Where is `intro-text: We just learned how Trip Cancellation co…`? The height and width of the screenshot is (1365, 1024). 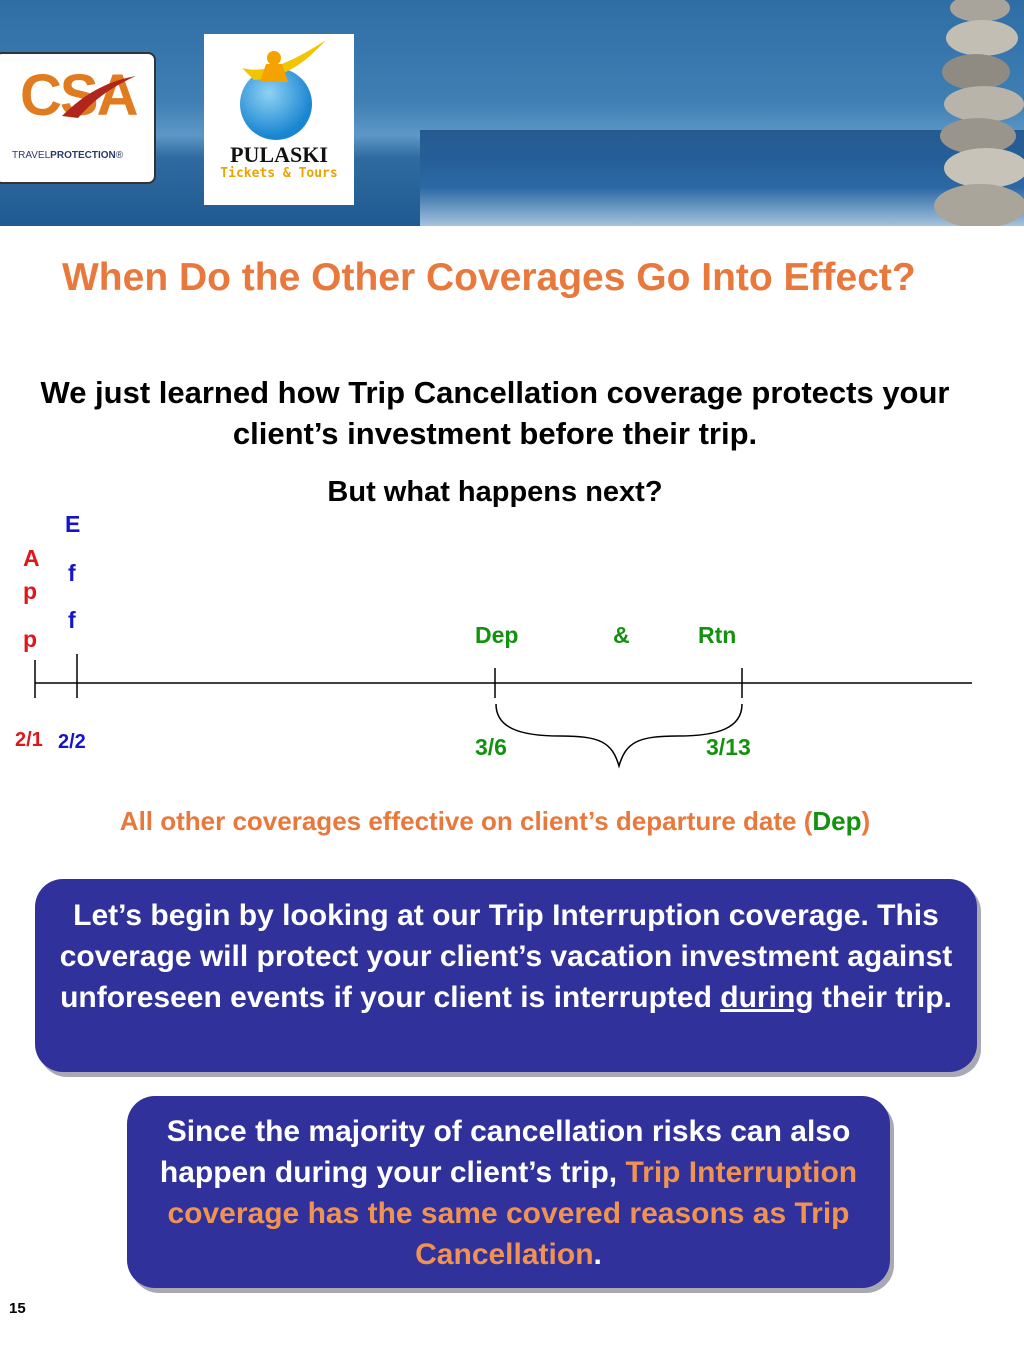
intro-text: We just learned how Trip Cancellation co… is located at coordinates (495, 413).